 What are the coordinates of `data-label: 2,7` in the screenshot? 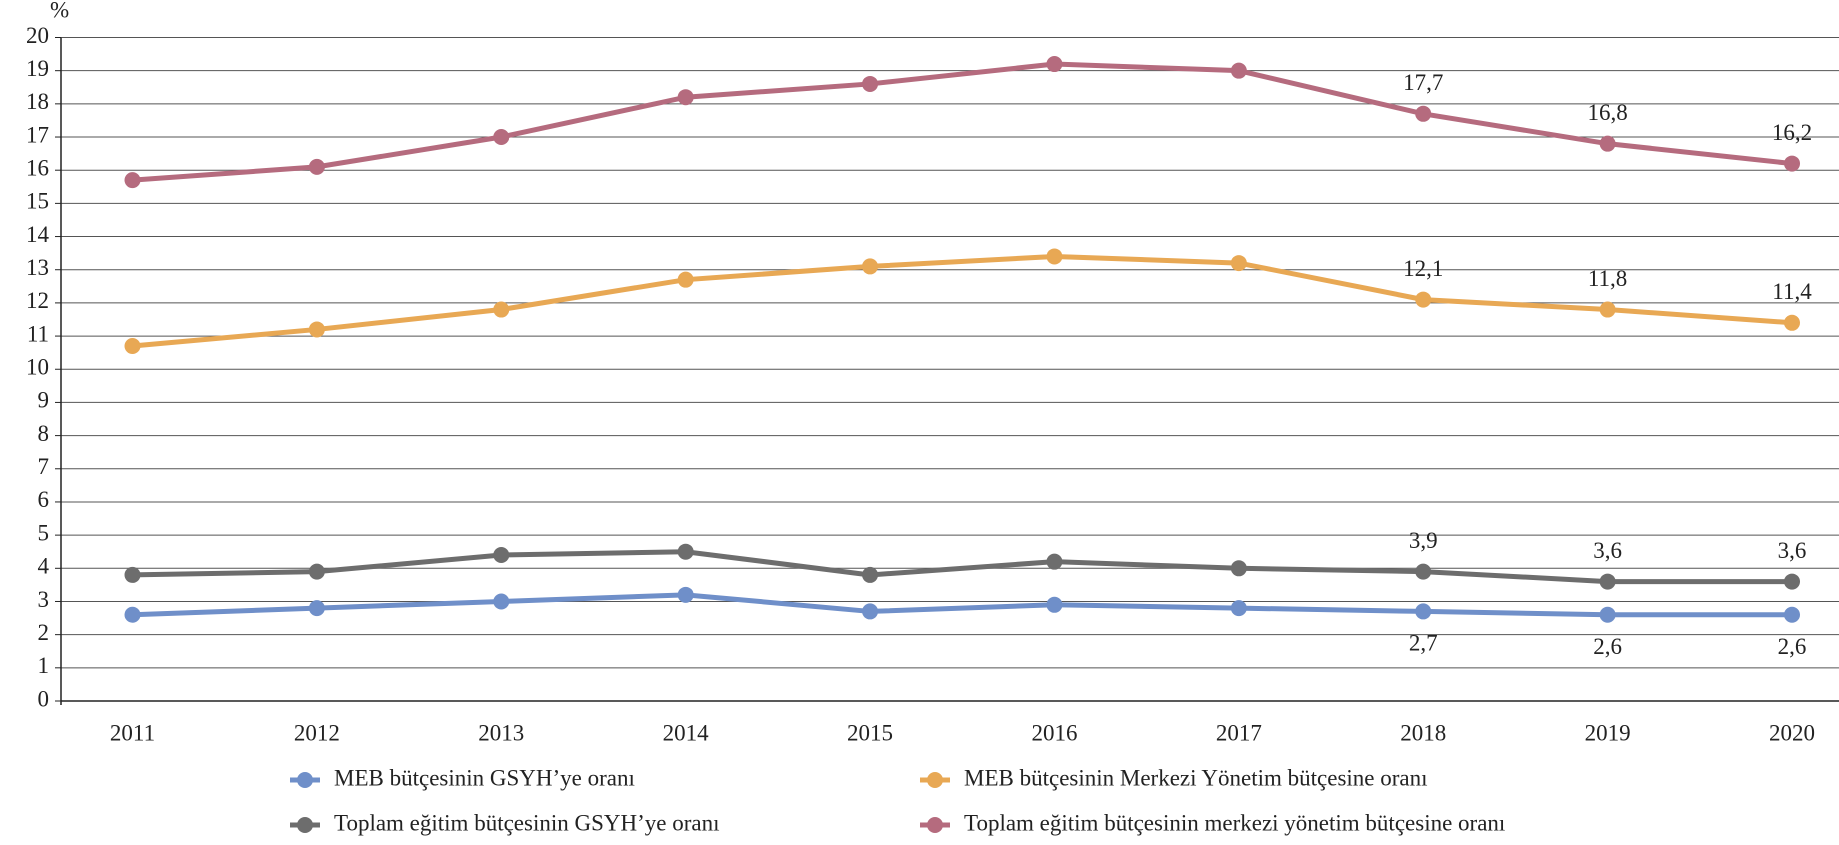 It's located at (1423, 643).